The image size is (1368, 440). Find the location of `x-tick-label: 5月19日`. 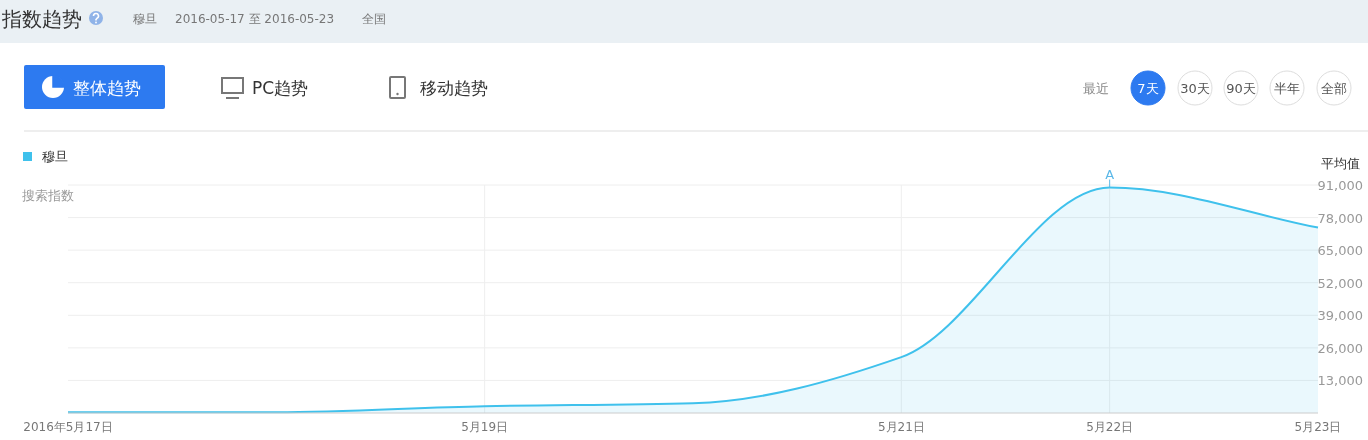

x-tick-label: 5月19日 is located at coordinates (485, 427).